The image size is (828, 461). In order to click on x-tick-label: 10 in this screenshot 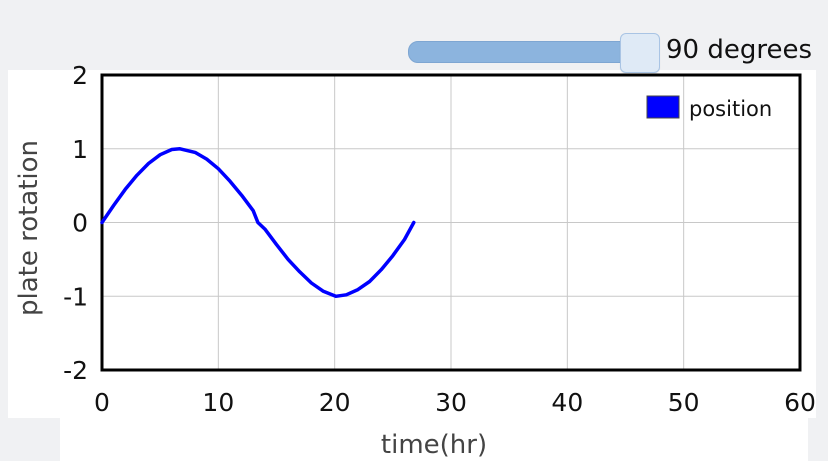, I will do `click(218, 402)`.